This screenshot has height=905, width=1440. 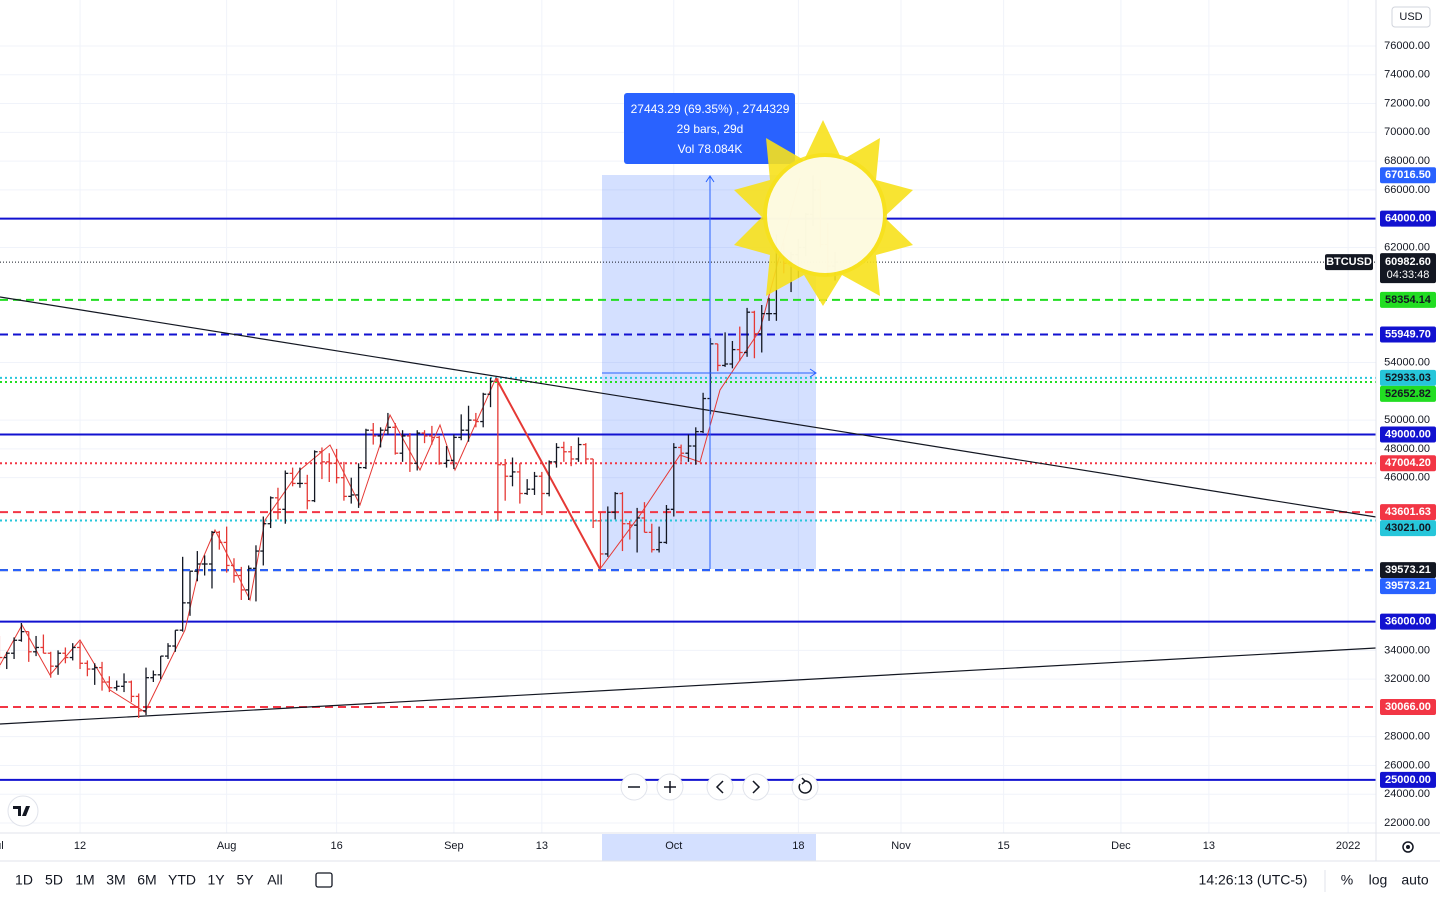 I want to click on level-price-label: 64000.00, so click(x=1408, y=219).